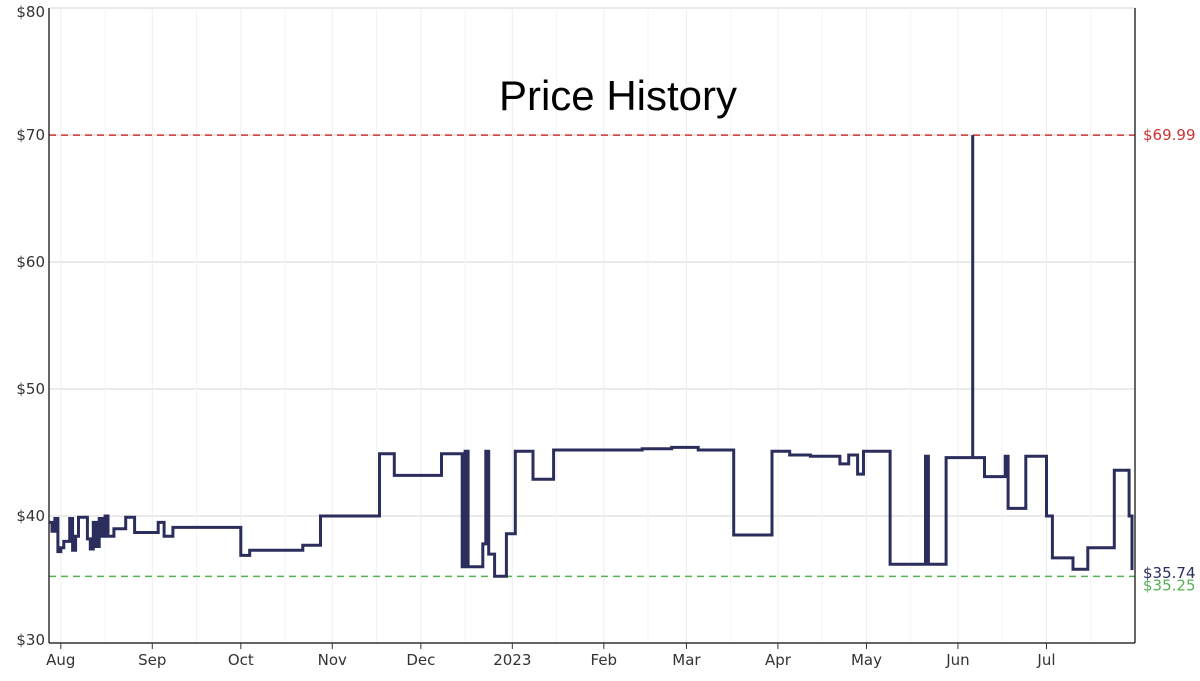 Image resolution: width=1200 pixels, height=681 pixels. I want to click on y-tick-label: $80, so click(30, 12).